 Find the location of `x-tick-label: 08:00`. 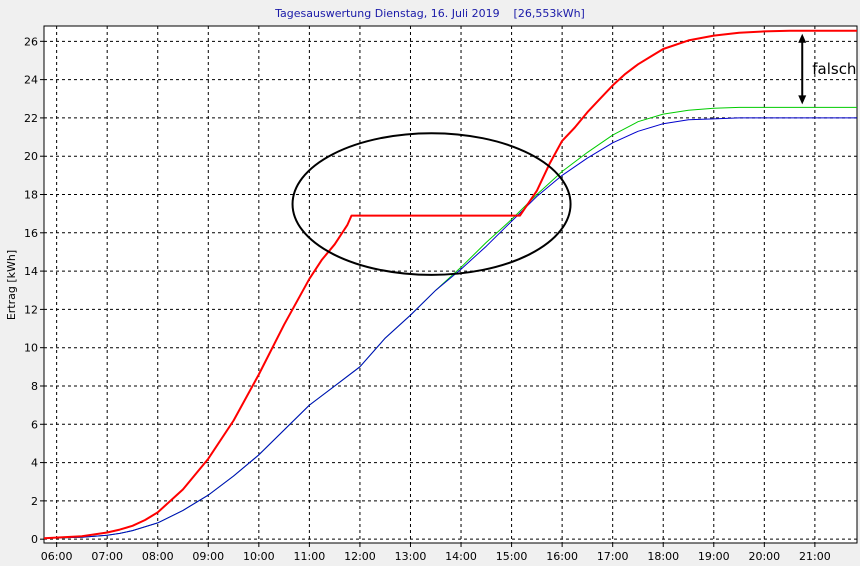

x-tick-label: 08:00 is located at coordinates (158, 556).